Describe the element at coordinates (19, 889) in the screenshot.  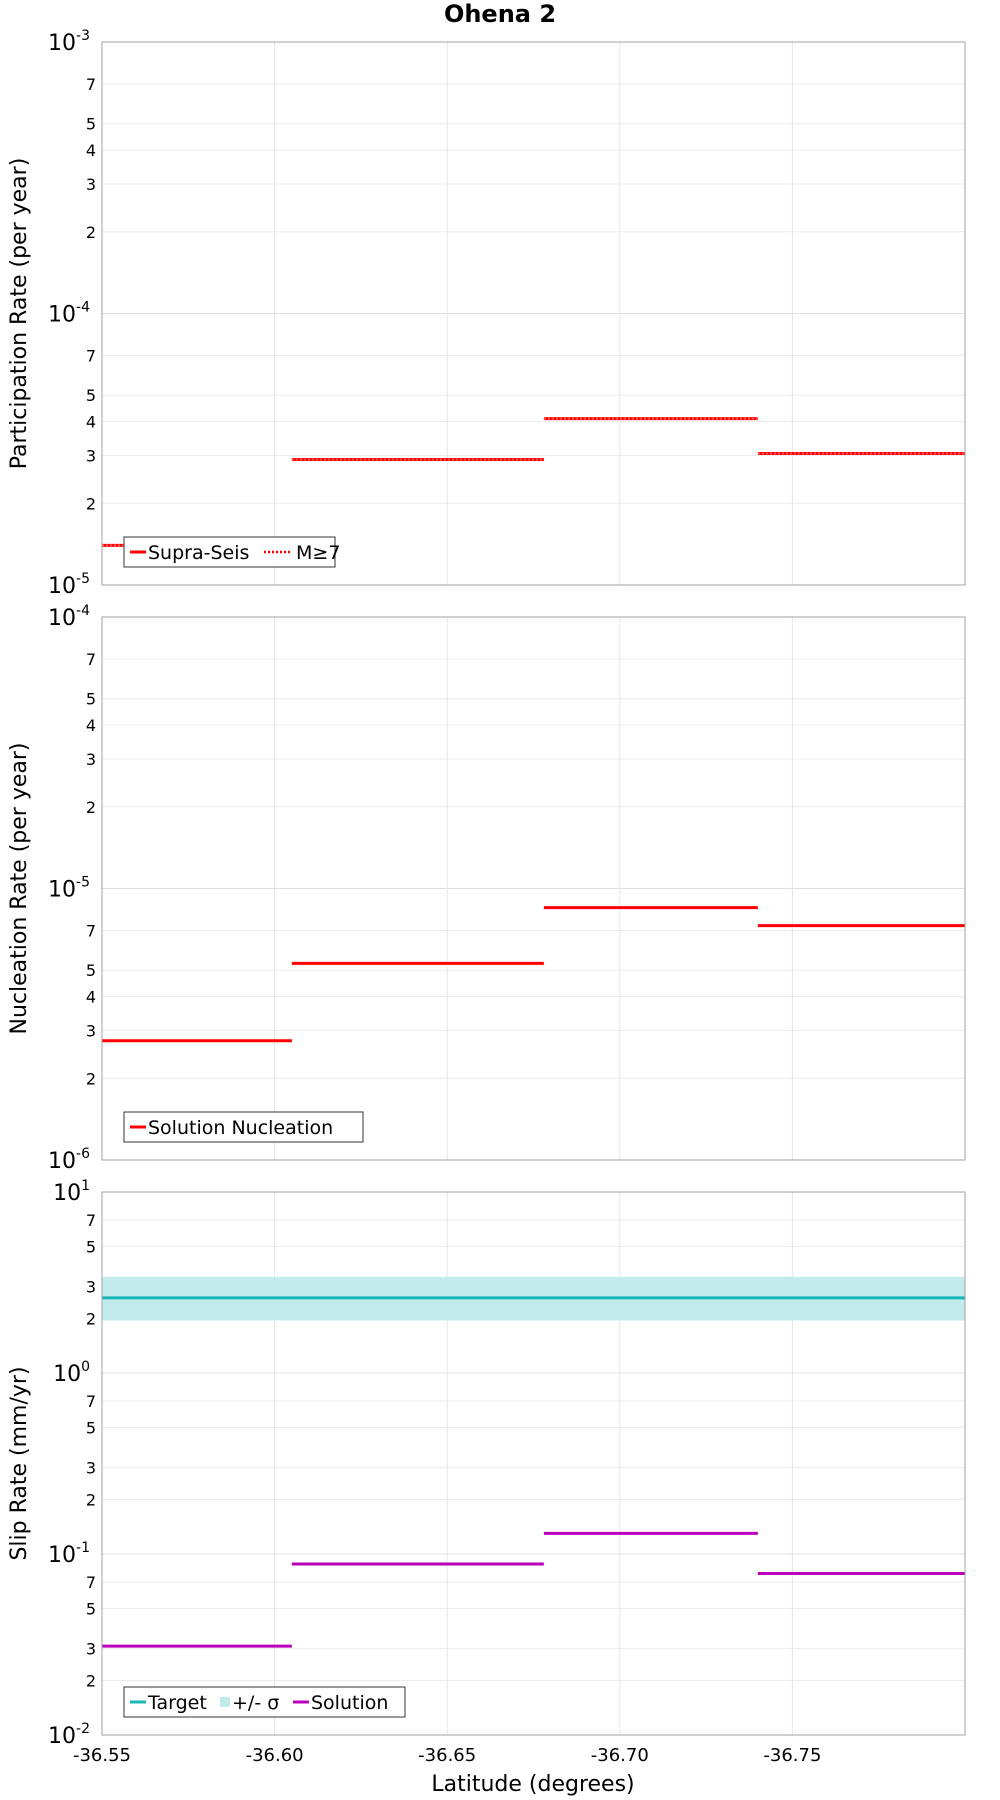
I see `y-axis-label: Nucleation Rate (per year)` at that location.